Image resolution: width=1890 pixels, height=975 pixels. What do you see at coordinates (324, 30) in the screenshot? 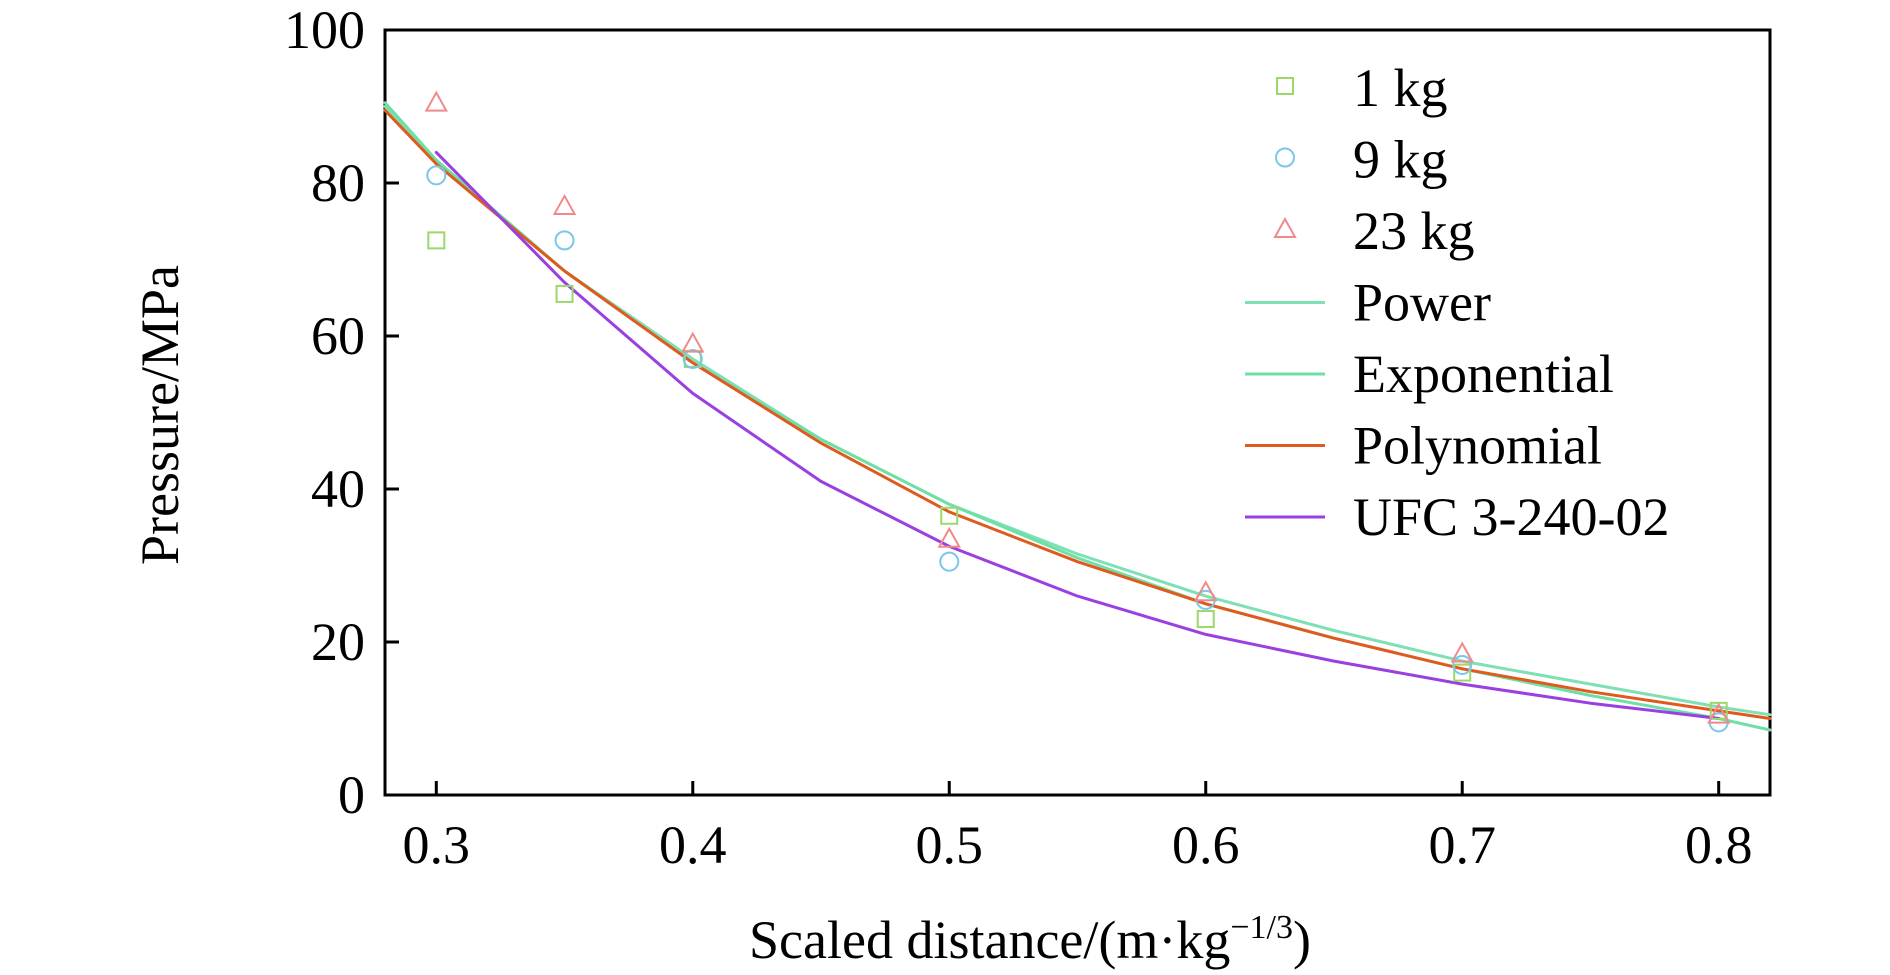
I see `y-tick-label: 100` at bounding box center [324, 30].